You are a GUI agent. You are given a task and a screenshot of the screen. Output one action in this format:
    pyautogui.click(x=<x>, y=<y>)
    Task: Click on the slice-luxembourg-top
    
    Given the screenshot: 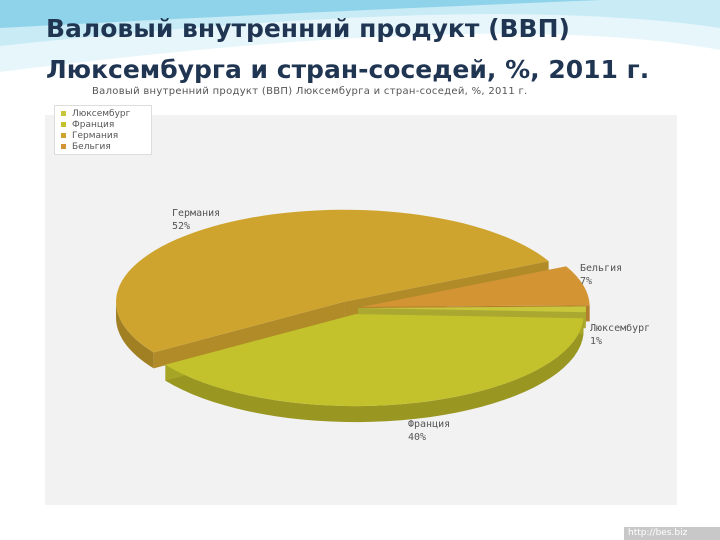 What is the action you would take?
    pyautogui.click(x=471, y=309)
    